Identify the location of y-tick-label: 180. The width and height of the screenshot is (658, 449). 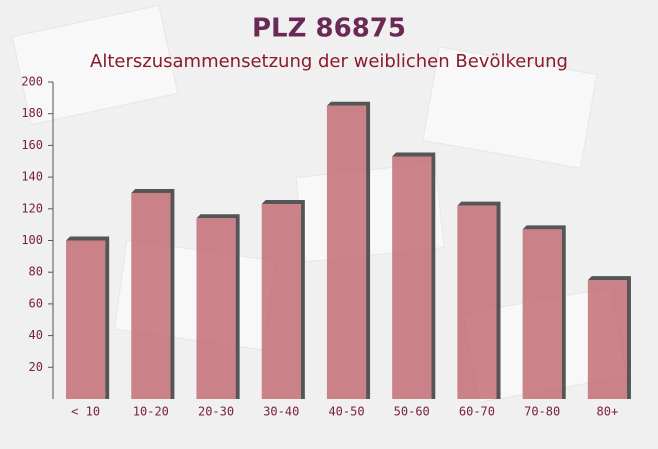
(32, 113).